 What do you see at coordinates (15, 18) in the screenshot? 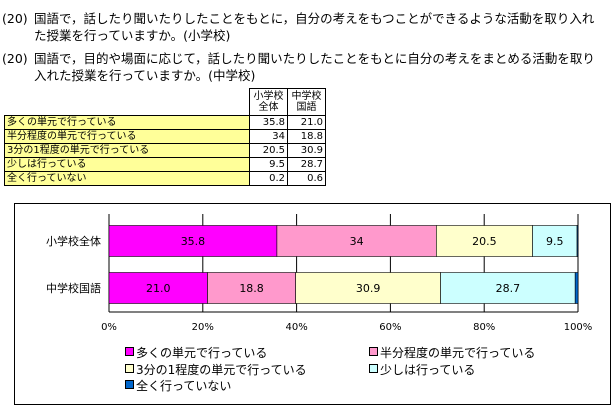
I see `question-1-number: (20)` at bounding box center [15, 18].